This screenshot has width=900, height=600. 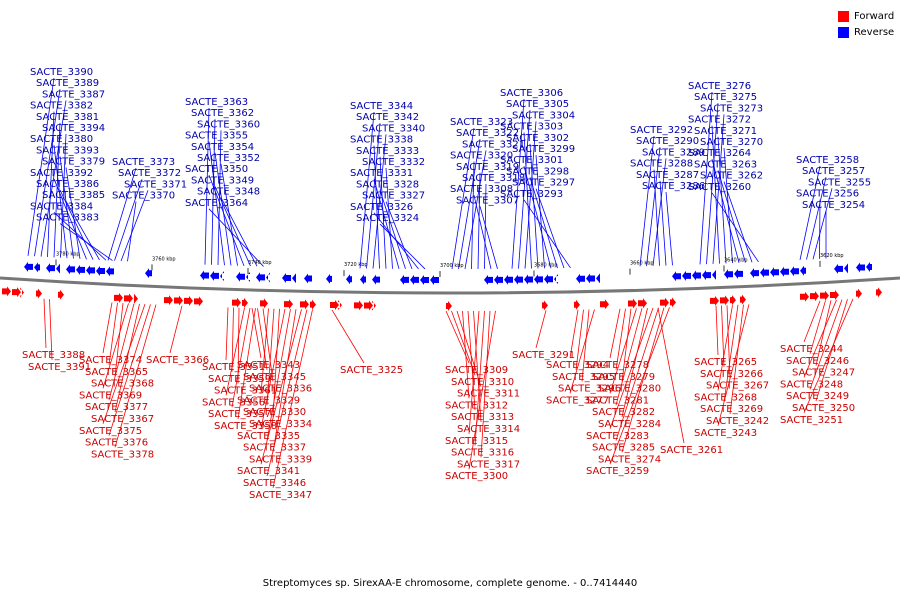 I want to click on reverse-gene-label: SACTE_3362, so click(x=222, y=113).